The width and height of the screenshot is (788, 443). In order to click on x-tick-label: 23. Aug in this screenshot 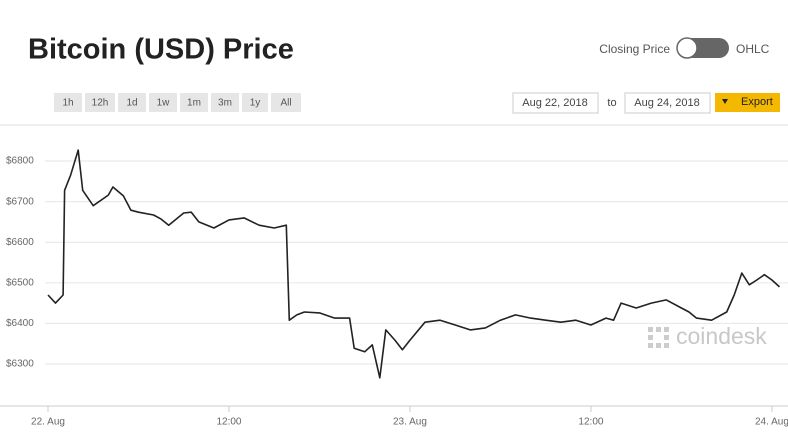, I will do `click(410, 422)`.